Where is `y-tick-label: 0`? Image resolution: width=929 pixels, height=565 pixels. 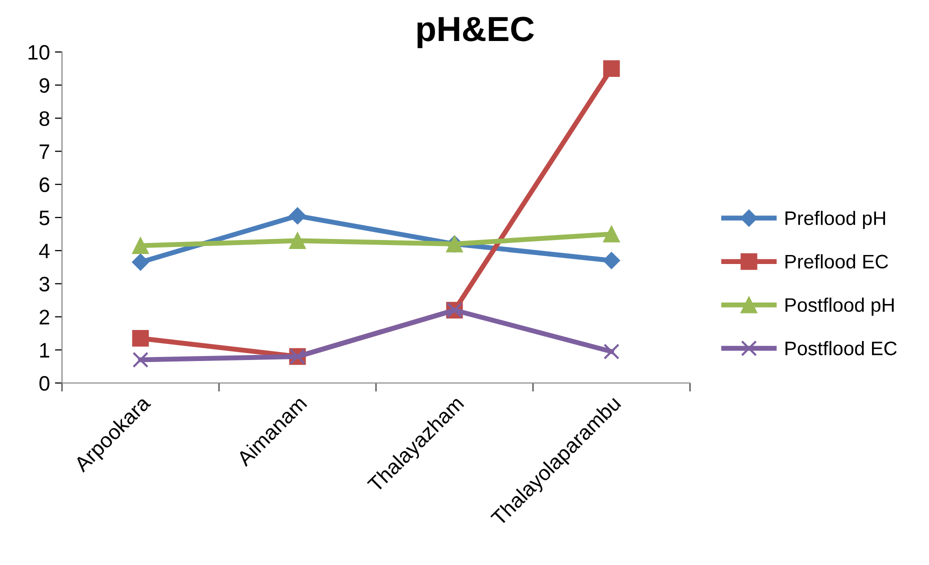 y-tick-label: 0 is located at coordinates (44, 383).